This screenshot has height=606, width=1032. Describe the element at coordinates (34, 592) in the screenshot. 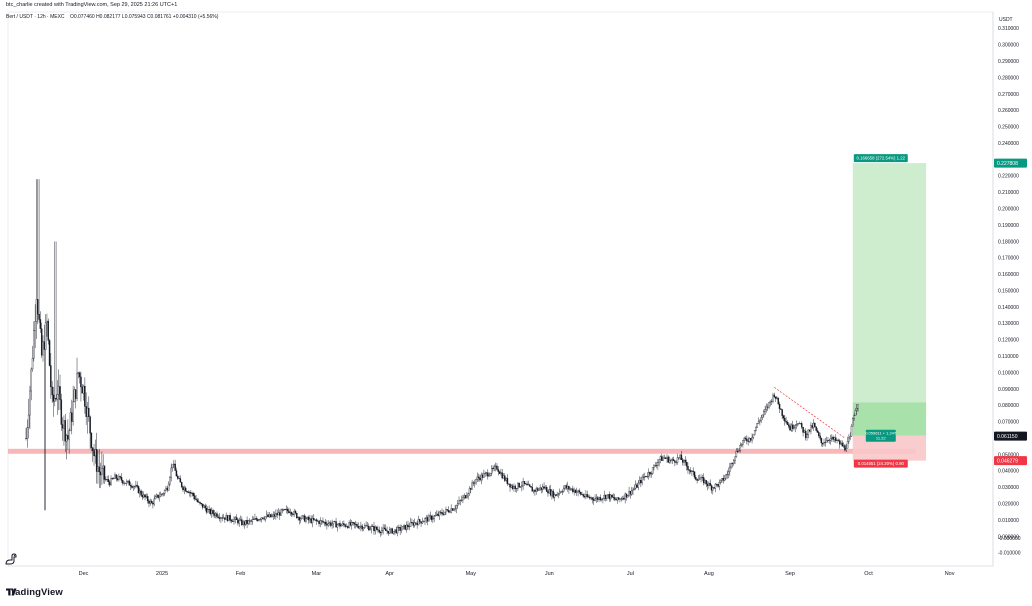

I see `tradingview-logo: TradingView` at that location.